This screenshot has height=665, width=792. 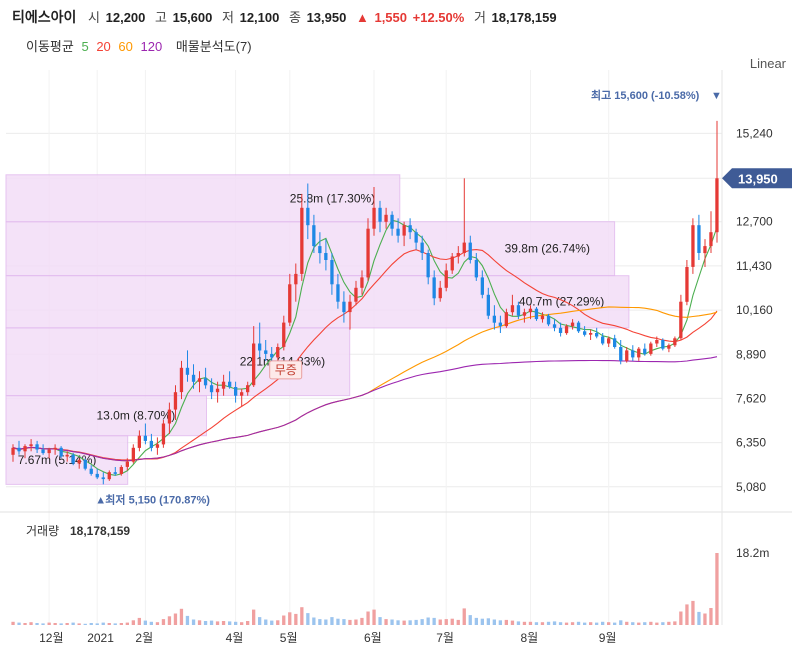 What do you see at coordinates (144, 638) in the screenshot?
I see `x-tick-label: 2월` at bounding box center [144, 638].